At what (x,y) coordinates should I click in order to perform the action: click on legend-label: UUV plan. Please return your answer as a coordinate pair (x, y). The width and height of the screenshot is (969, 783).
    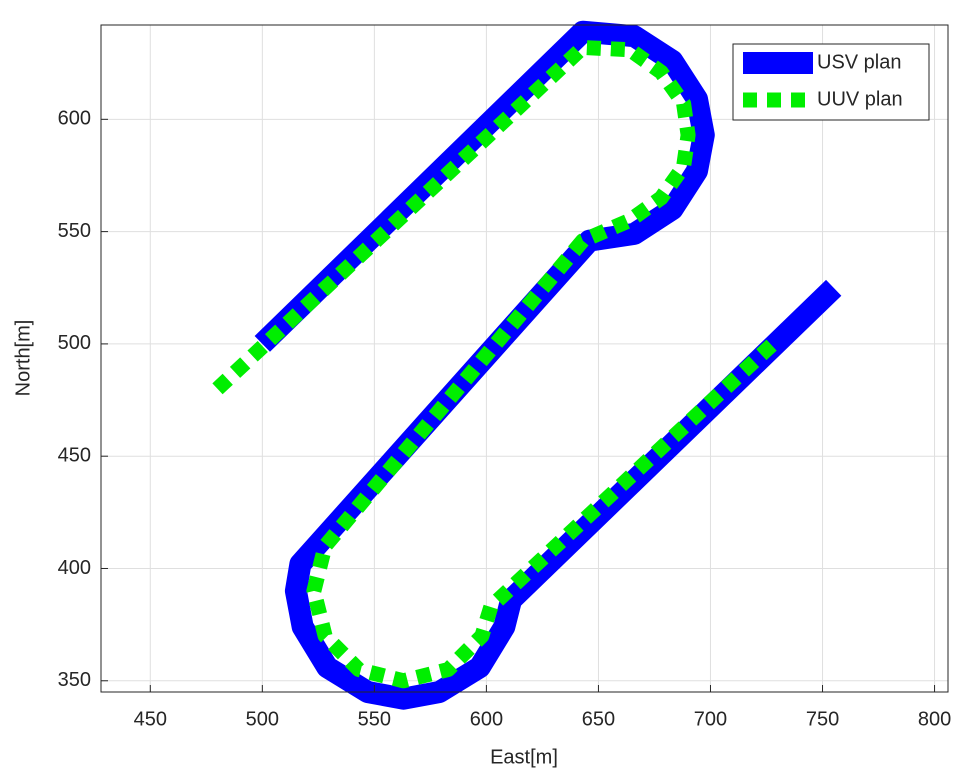
    Looking at the image, I should click on (860, 99).